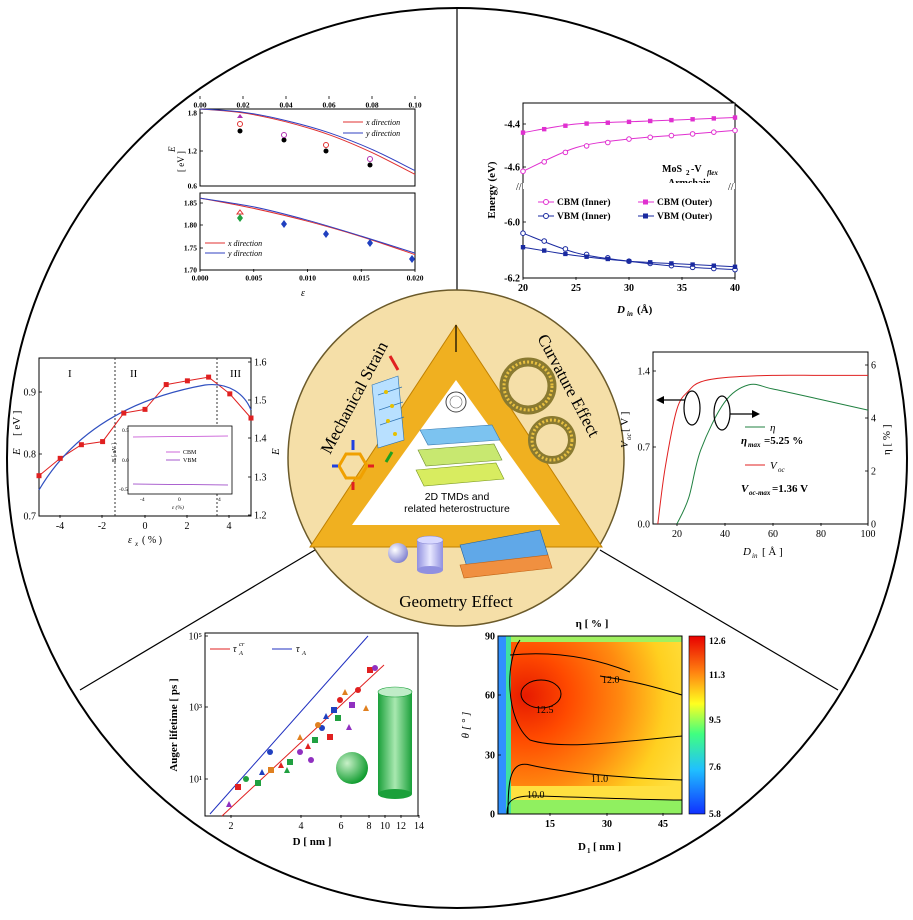 The height and width of the screenshot is (920, 913). What do you see at coordinates (361, 278) in the screenshot?
I see `strain-bottom-xtick-label: 0.015` at bounding box center [361, 278].